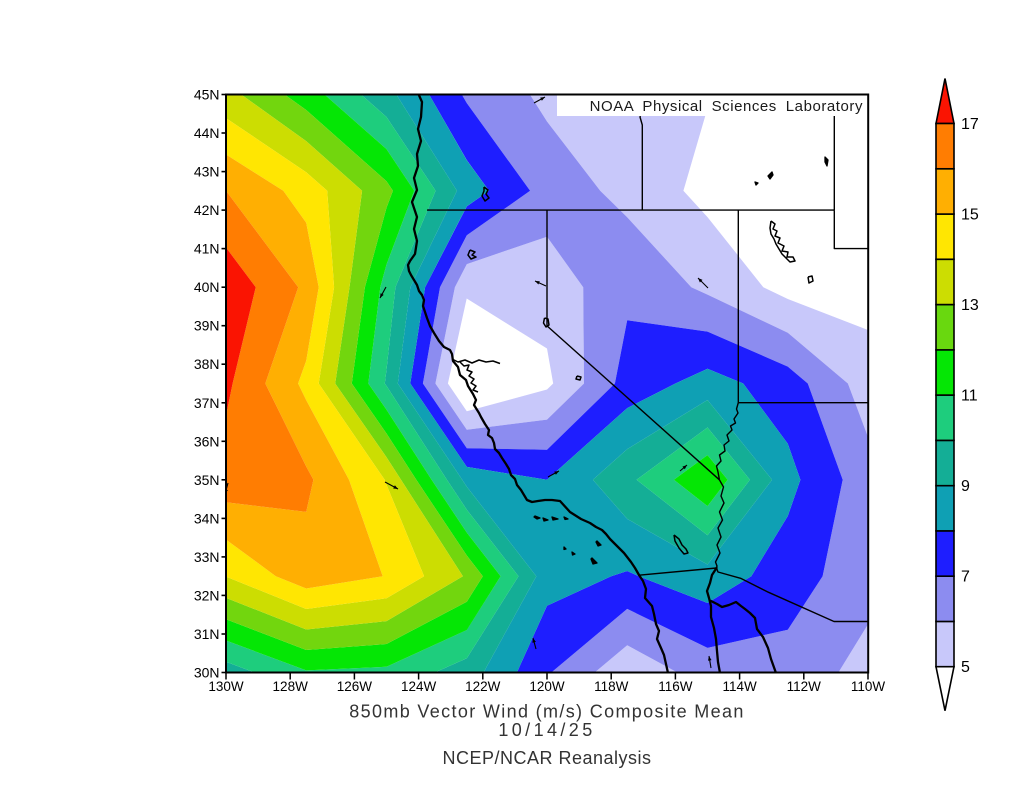 The width and height of the screenshot is (1023, 792). Describe the element at coordinates (804, 686) in the screenshot. I see `svg-text: 112W` at that location.